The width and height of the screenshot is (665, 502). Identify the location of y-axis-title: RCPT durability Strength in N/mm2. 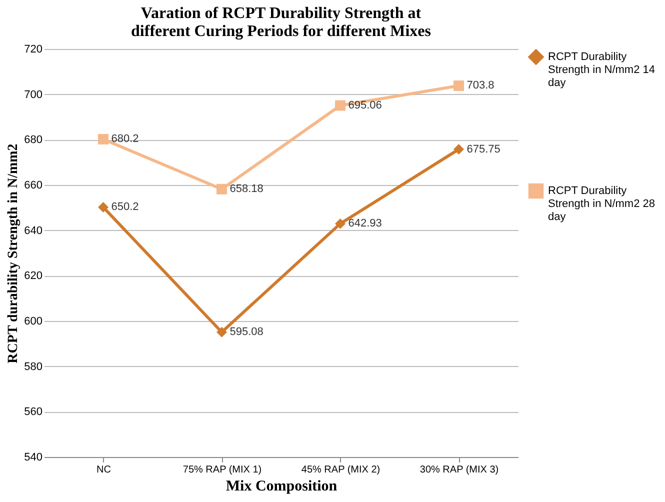
(14, 254).